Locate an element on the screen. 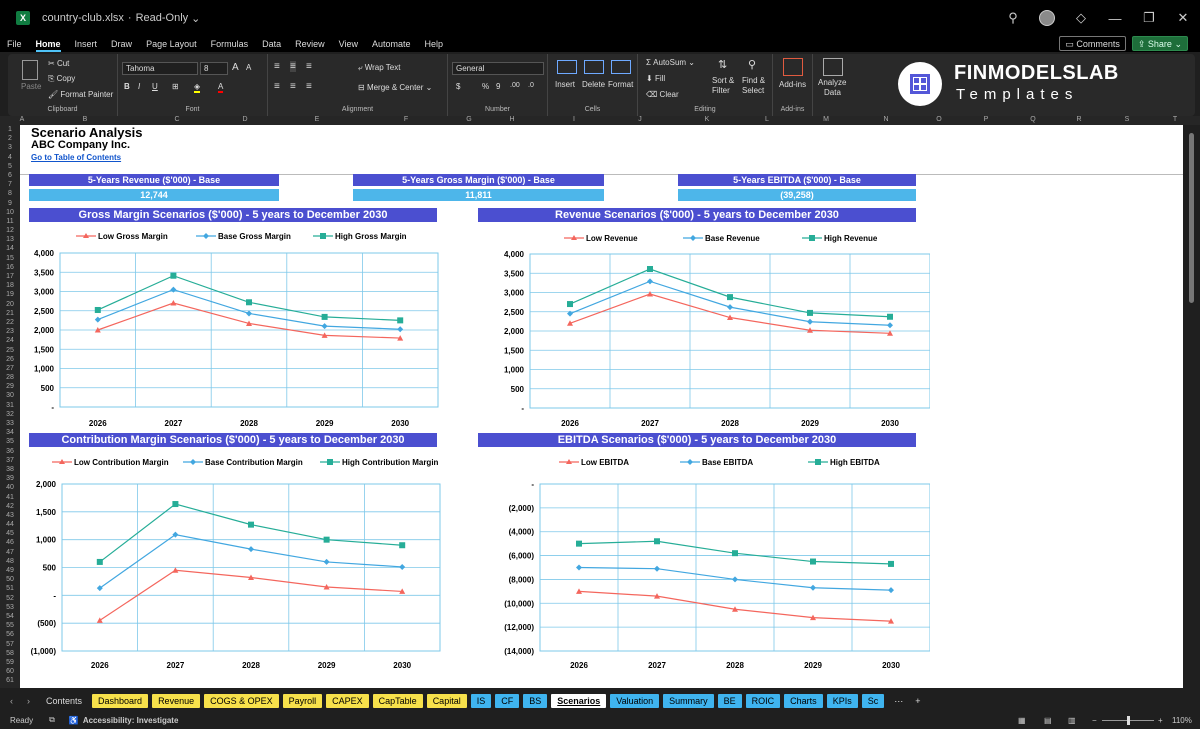  restore-icon: ❐ is located at coordinates (1149, 17).